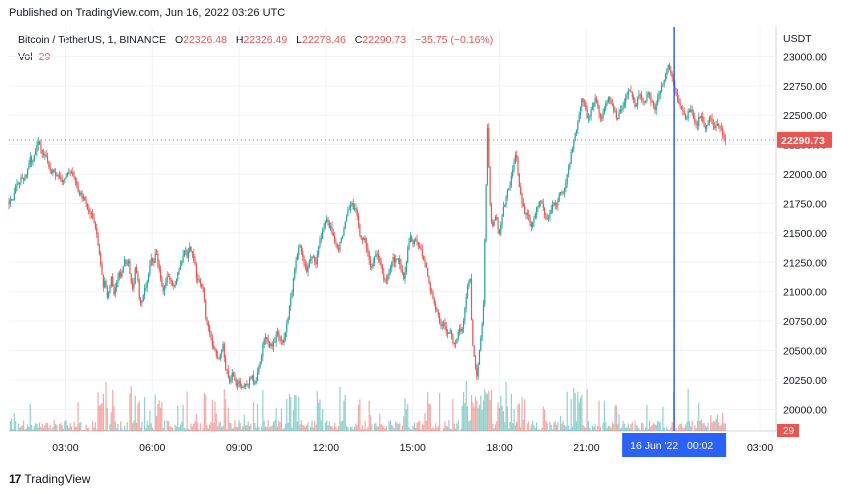 The width and height of the screenshot is (850, 494). What do you see at coordinates (25, 57) in the screenshot?
I see `volume-label: Vol` at bounding box center [25, 57].